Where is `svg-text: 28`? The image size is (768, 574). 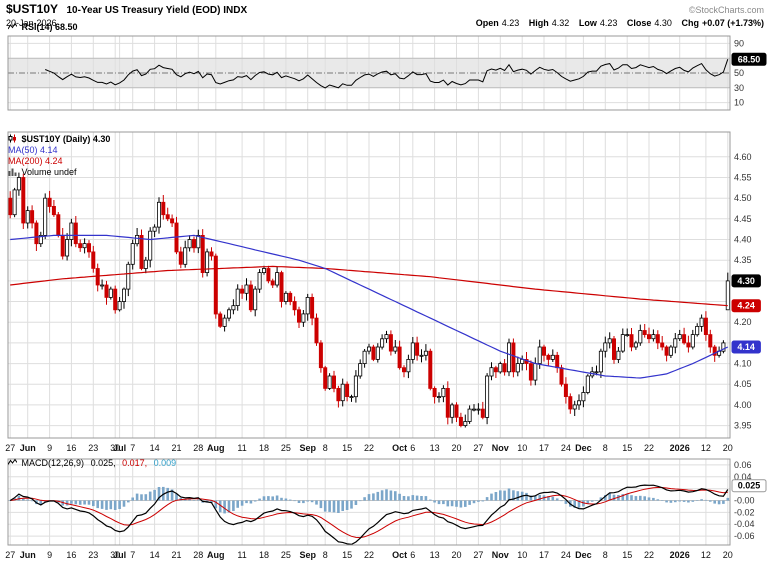 svg-text: 28 is located at coordinates (198, 448).